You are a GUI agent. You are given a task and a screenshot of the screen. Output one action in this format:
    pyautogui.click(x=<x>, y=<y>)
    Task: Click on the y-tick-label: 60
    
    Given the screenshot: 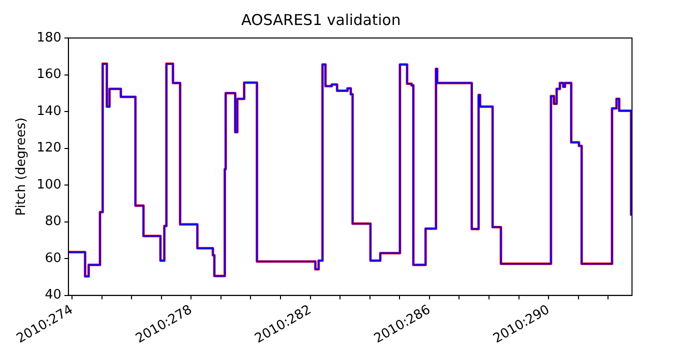 What is the action you would take?
    pyautogui.click(x=53, y=258)
    